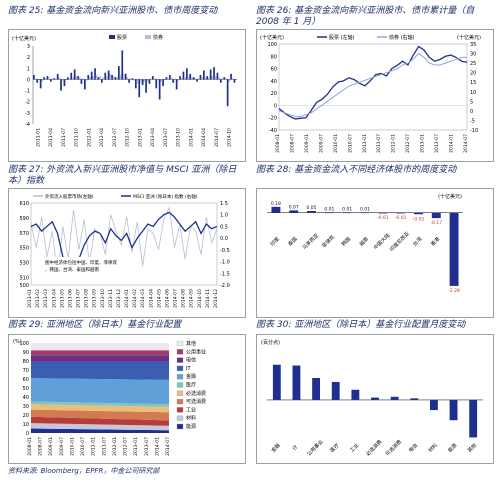 The image size is (499, 482). What do you see at coordinates (143, 298) in the screenshot?
I see `x-tick-label: 2014-03` at bounding box center [143, 298].